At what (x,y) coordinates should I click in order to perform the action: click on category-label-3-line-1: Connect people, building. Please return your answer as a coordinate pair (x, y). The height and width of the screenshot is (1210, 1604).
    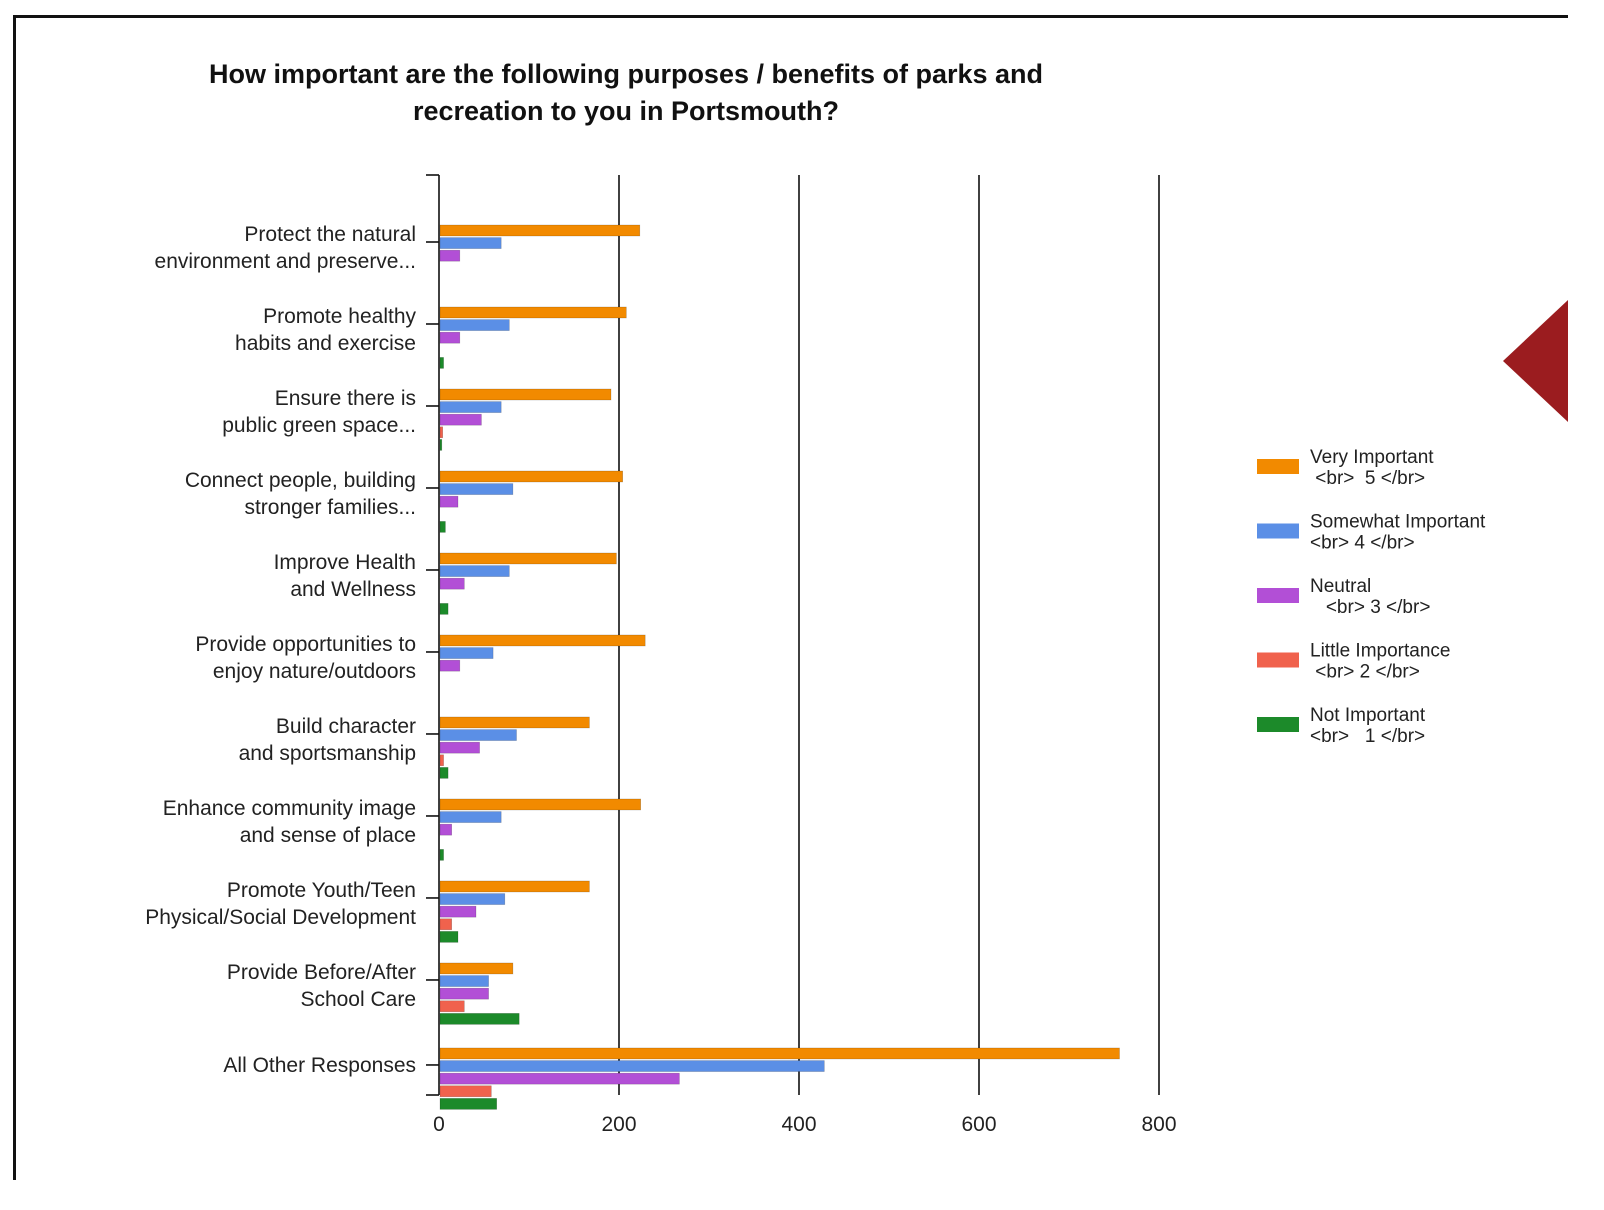
    Looking at the image, I should click on (300, 480).